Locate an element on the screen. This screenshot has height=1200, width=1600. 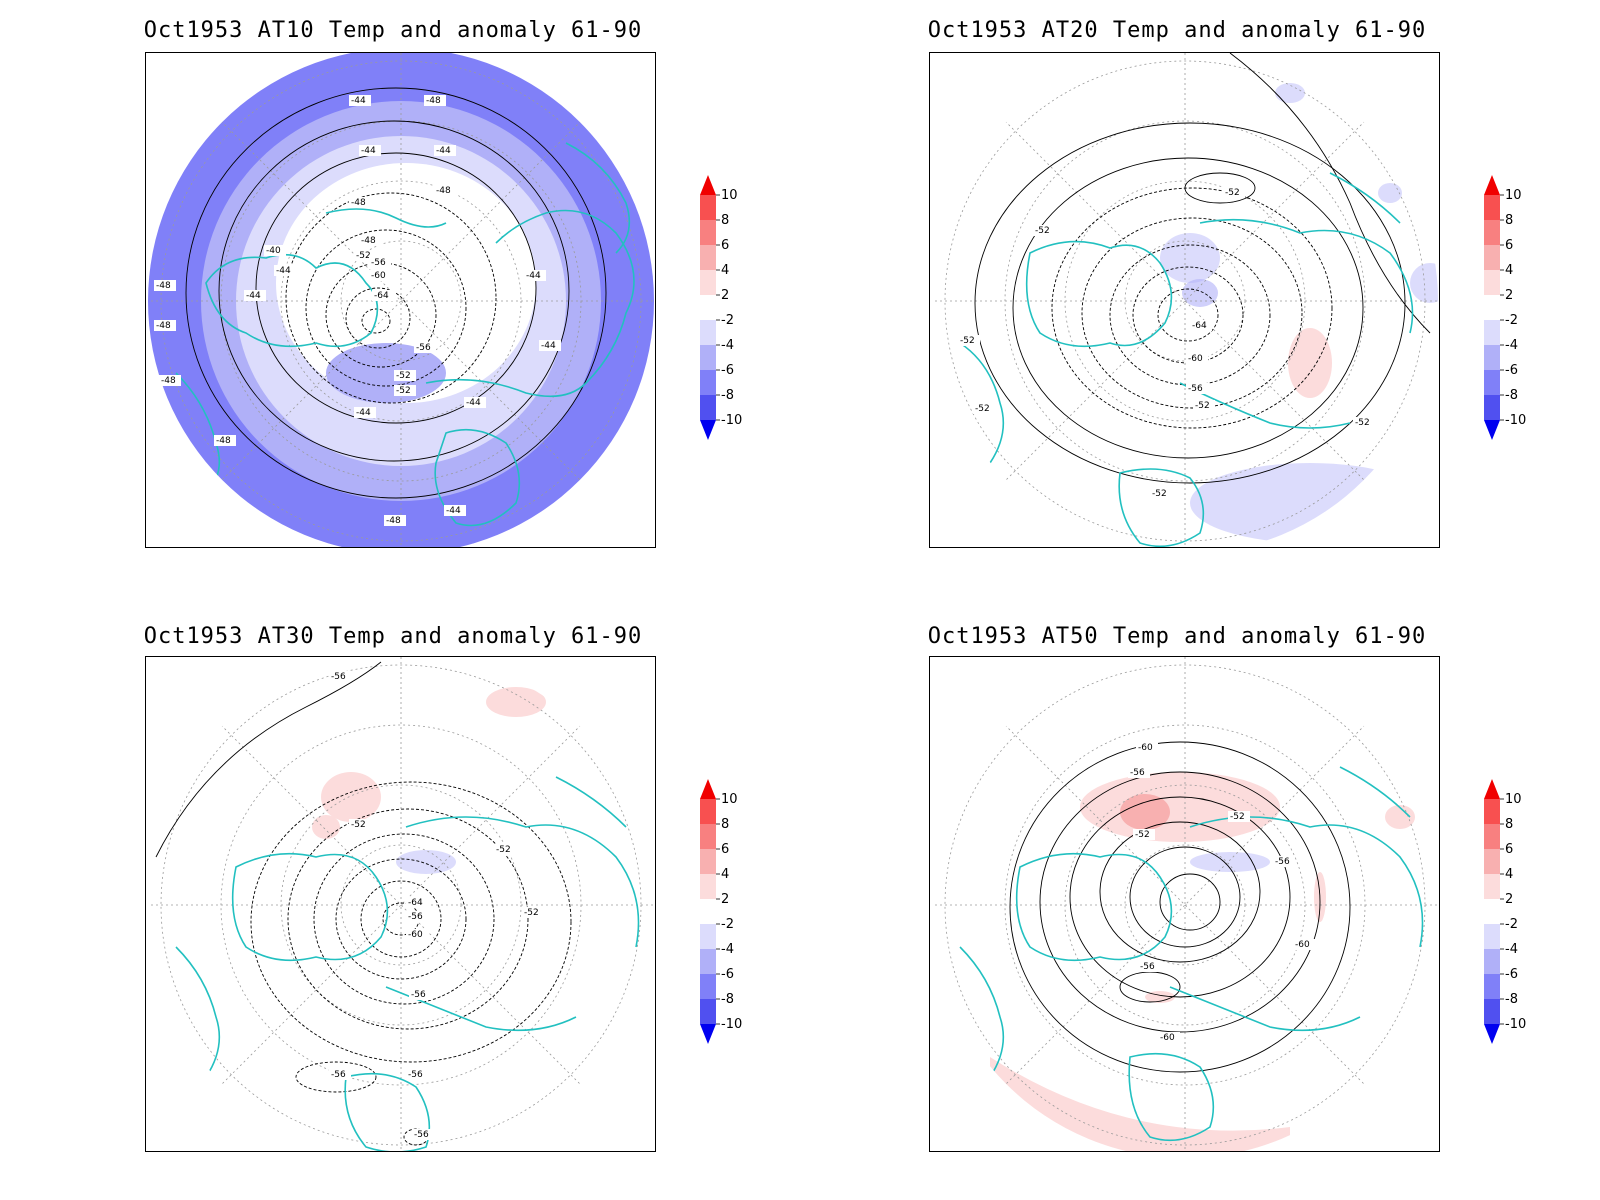
grid-lines is located at coordinates (401, 300).